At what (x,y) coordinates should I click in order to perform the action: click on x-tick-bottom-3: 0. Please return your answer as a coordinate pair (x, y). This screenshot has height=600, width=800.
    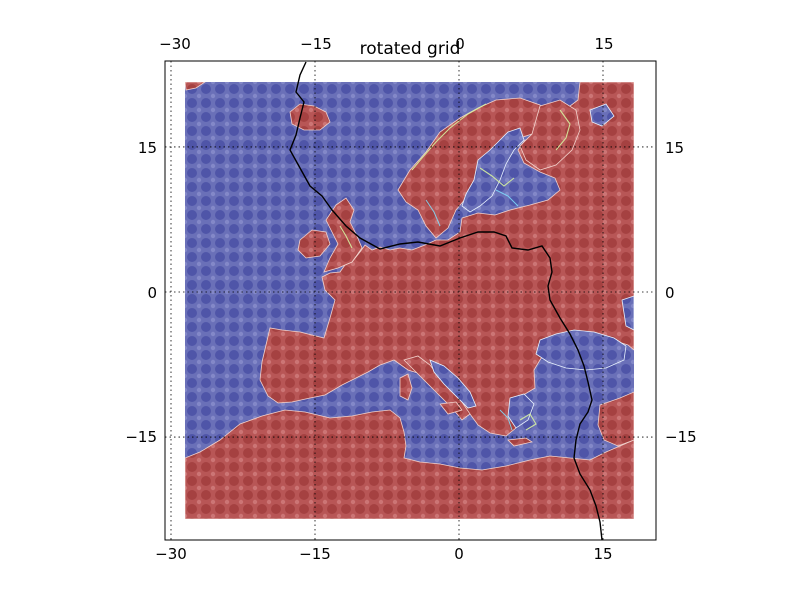
    Looking at the image, I should click on (459, 554).